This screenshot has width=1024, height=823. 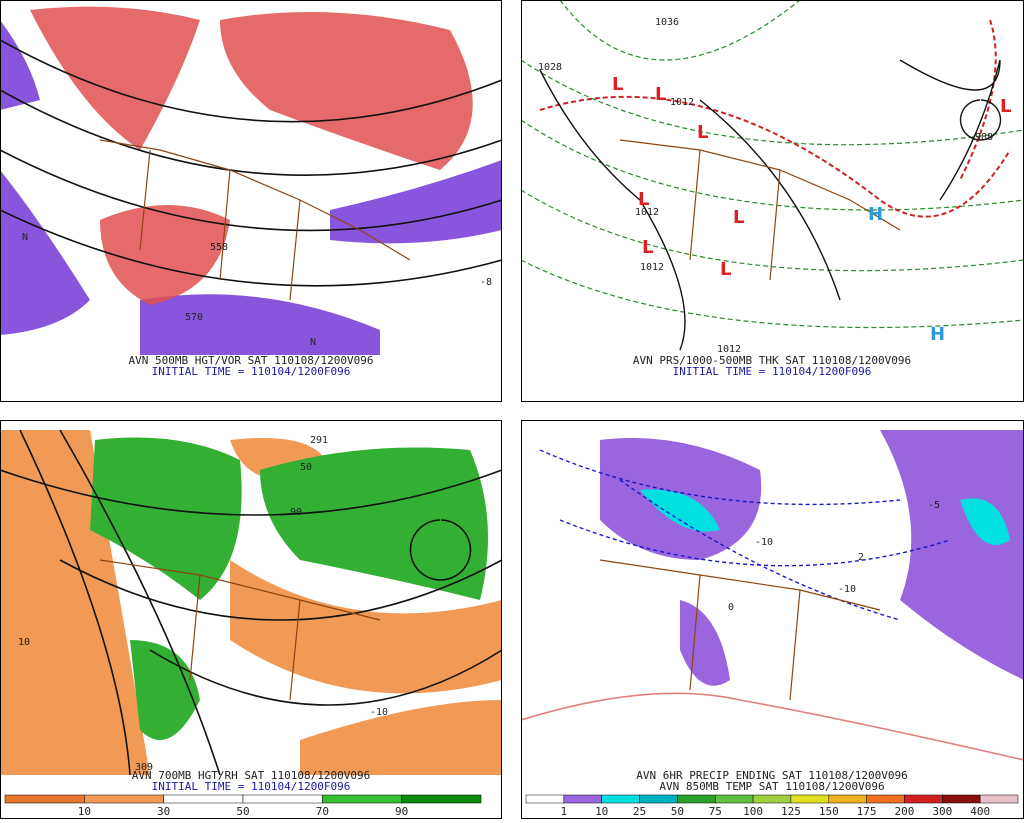 I want to click on colorbar-label: 25, so click(x=639, y=811).